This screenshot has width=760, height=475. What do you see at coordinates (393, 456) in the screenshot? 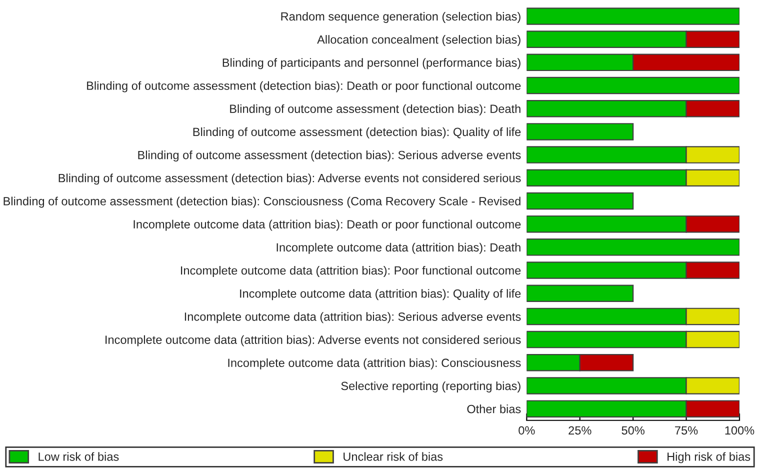
I see `legend-label: Unclear risk of bias` at bounding box center [393, 456].